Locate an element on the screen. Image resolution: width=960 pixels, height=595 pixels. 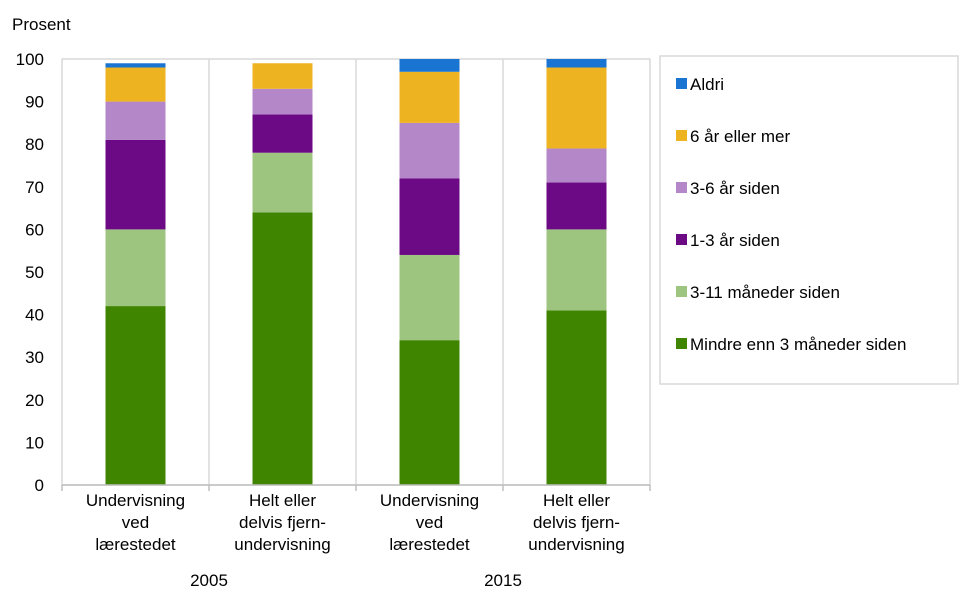
y-tick-label: 20 is located at coordinates (34, 400).